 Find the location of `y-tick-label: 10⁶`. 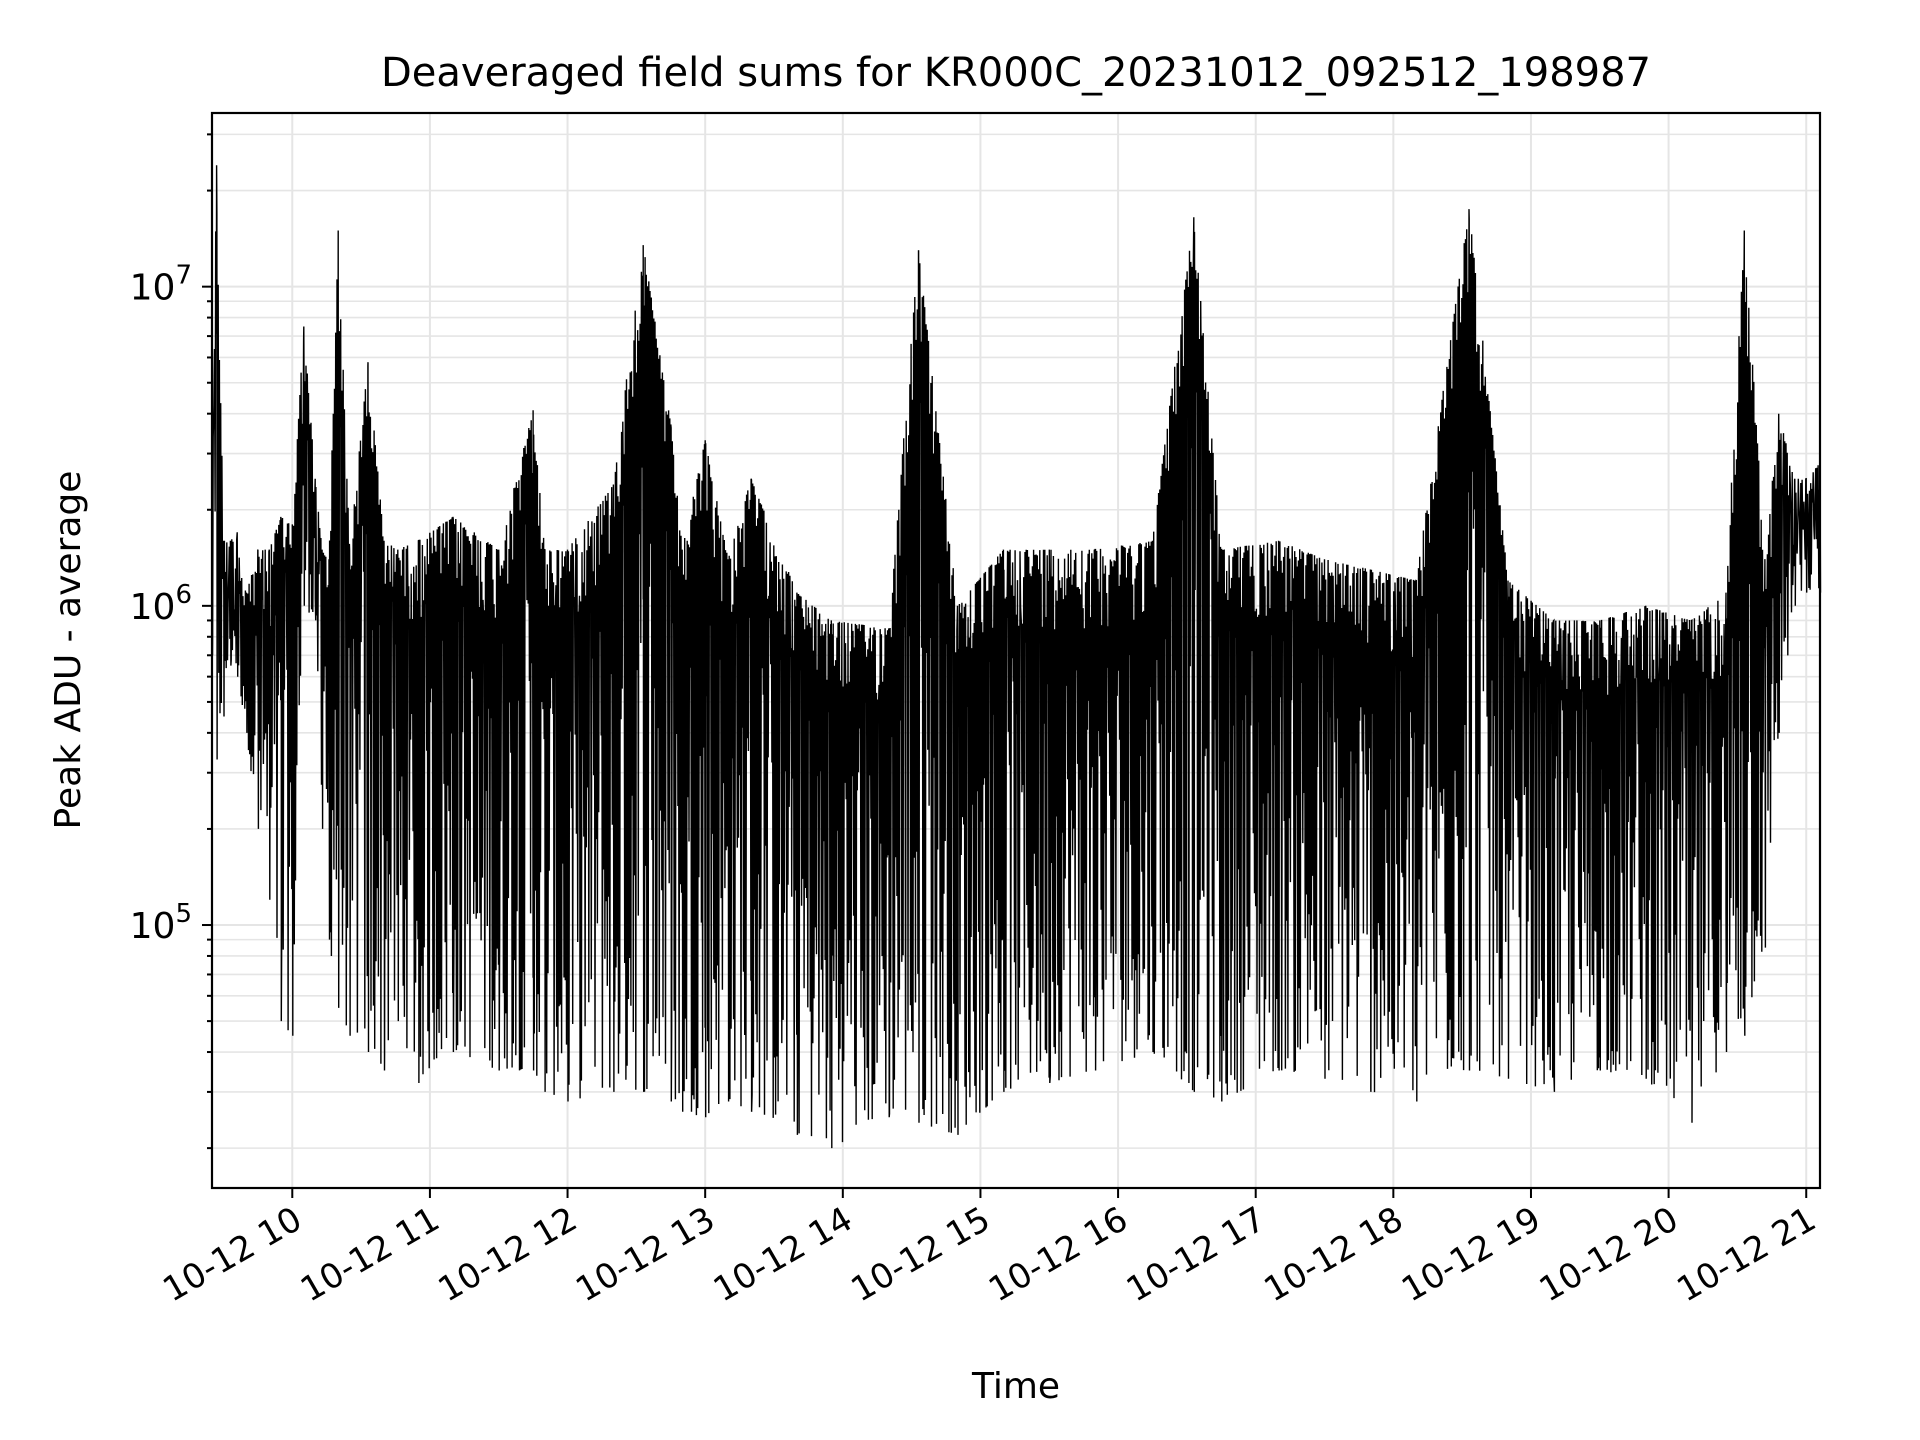

y-tick-label: 10⁶ is located at coordinates (161, 604).